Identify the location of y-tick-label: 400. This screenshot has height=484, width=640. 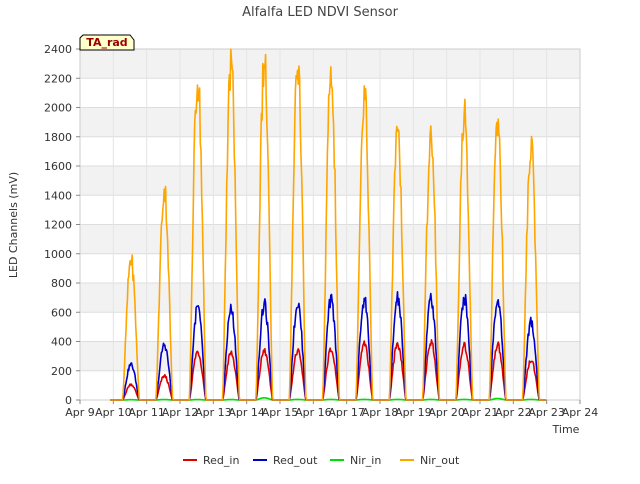
(61, 342).